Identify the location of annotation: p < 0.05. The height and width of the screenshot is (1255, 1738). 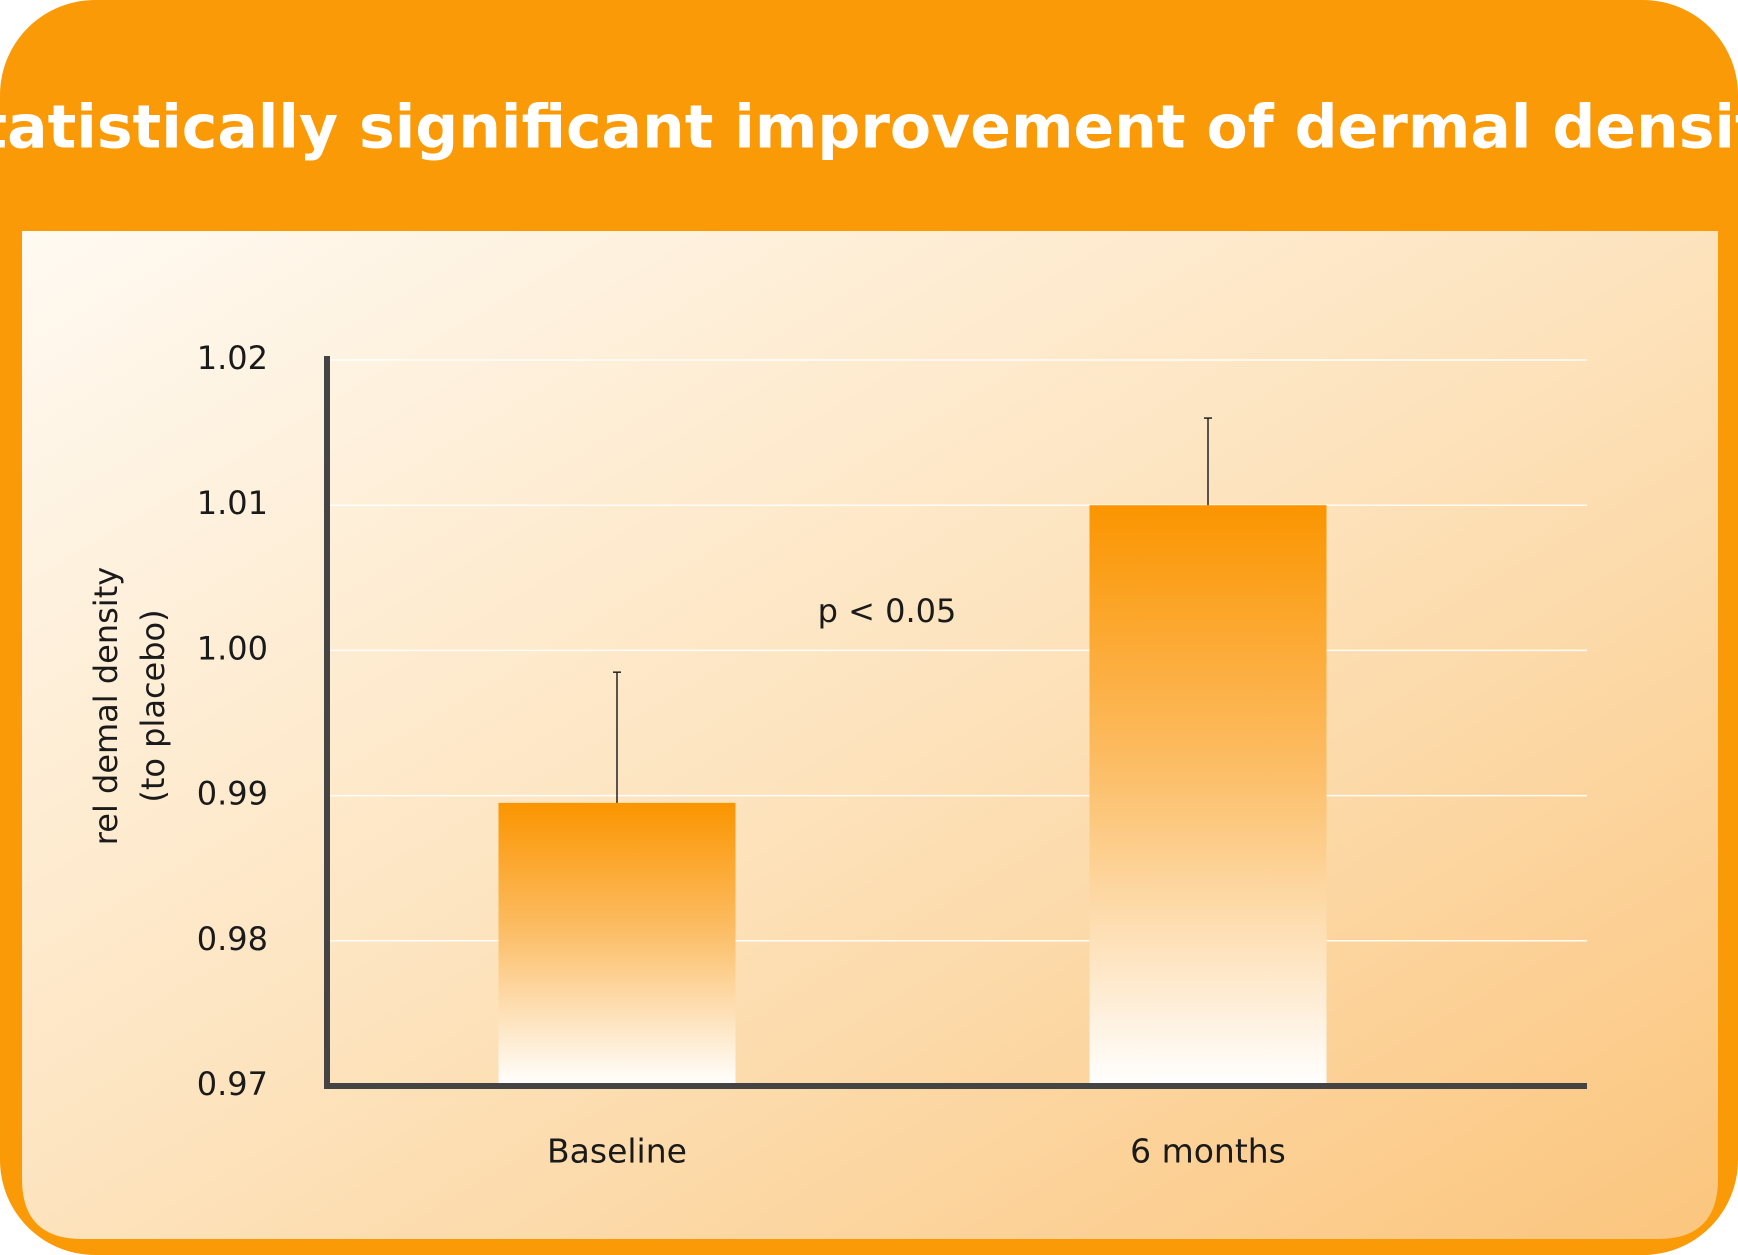
(887, 611).